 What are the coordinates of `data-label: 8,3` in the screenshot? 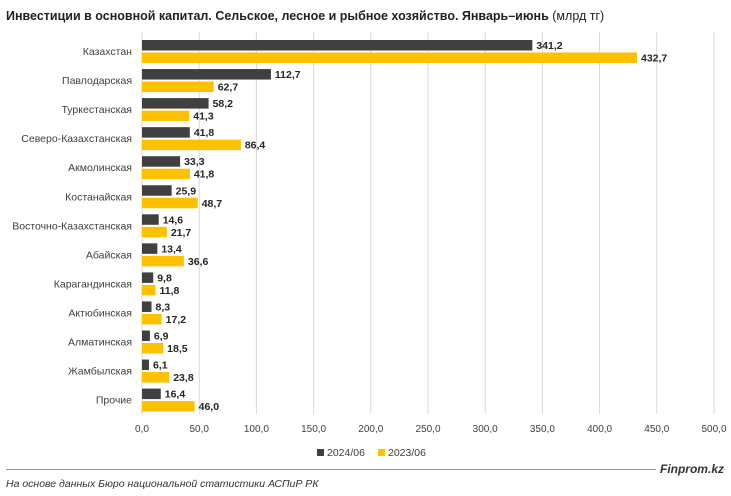 It's located at (162, 307).